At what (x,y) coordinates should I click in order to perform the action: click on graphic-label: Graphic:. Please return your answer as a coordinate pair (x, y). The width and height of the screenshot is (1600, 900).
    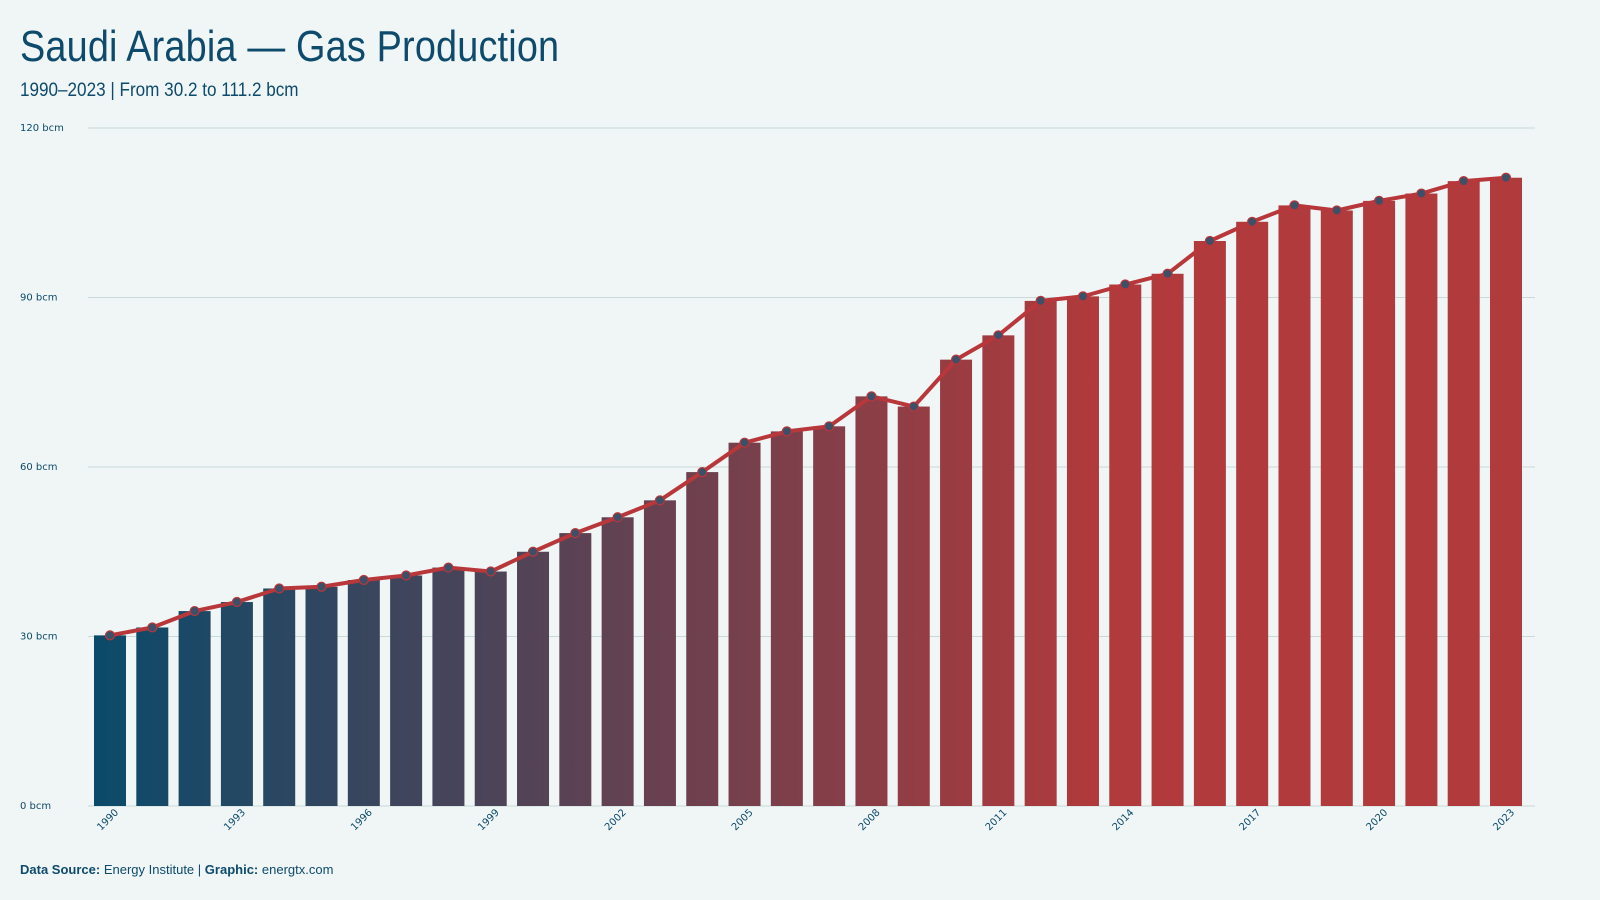
    Looking at the image, I should click on (231, 869).